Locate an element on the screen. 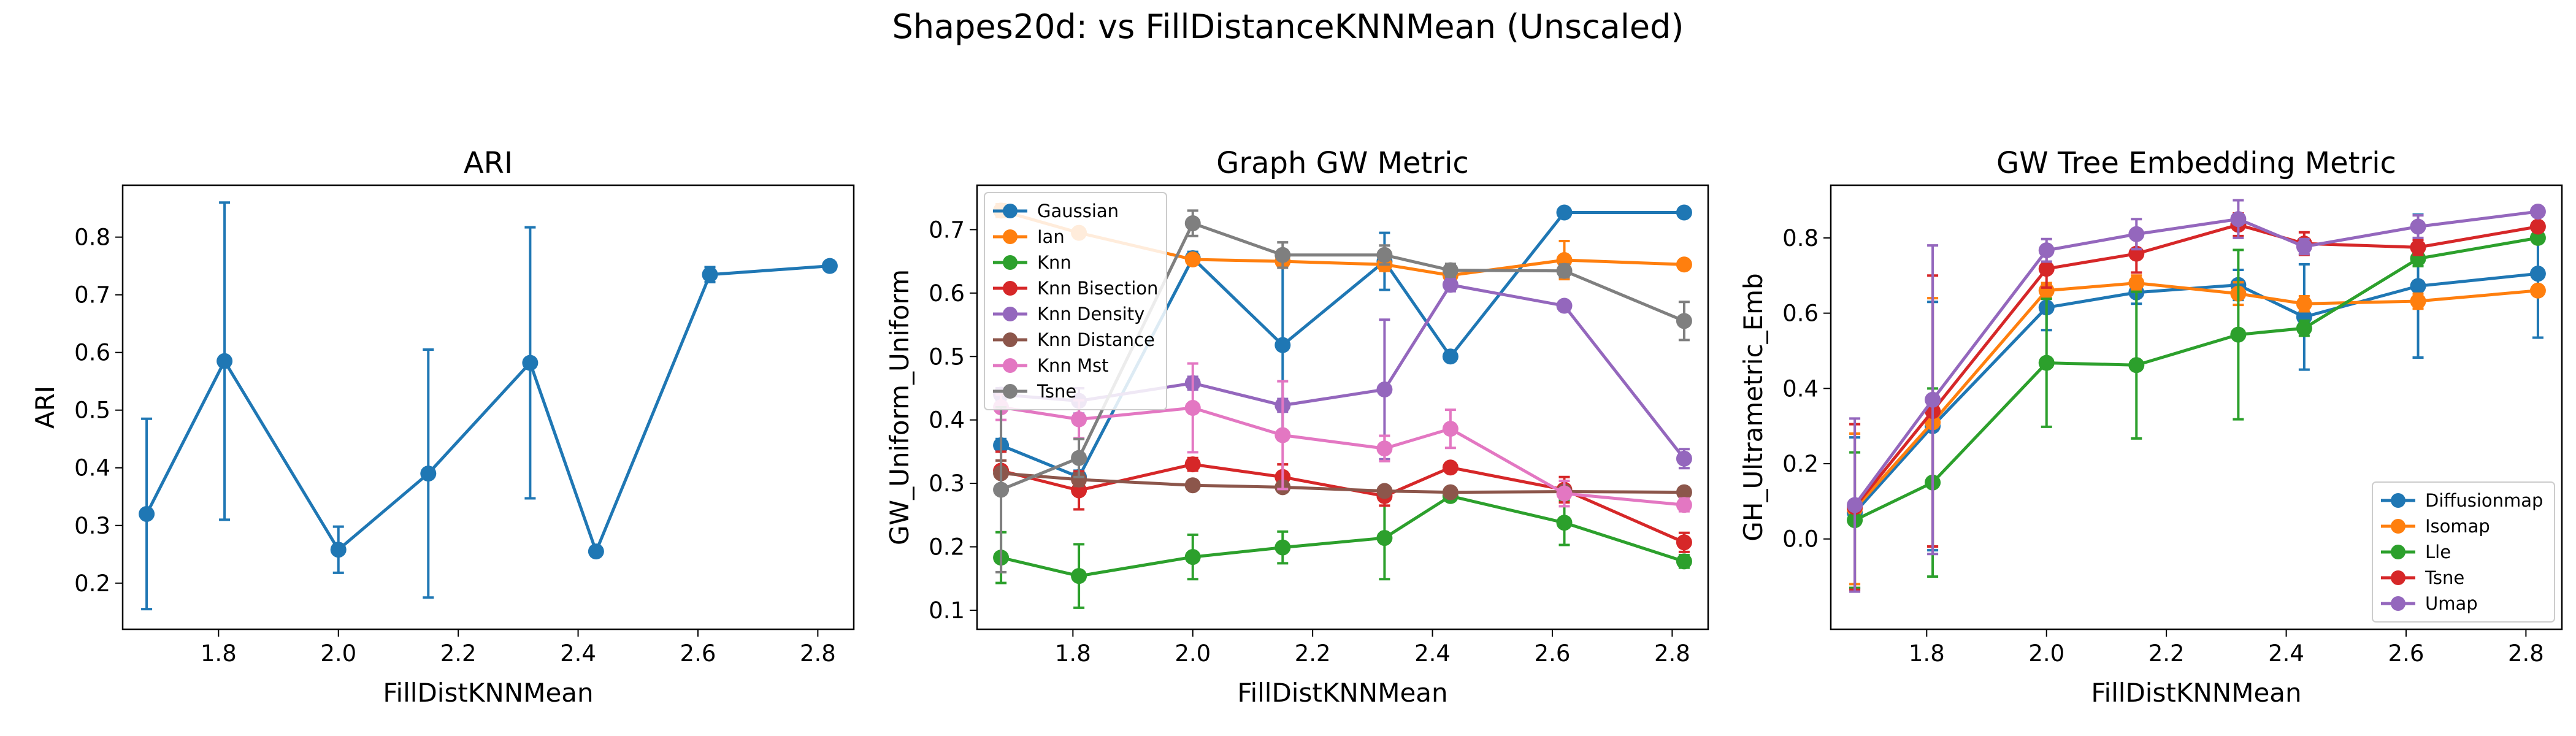 This screenshot has height=736, width=2576. legend-label: Knn Distance is located at coordinates (1096, 339).